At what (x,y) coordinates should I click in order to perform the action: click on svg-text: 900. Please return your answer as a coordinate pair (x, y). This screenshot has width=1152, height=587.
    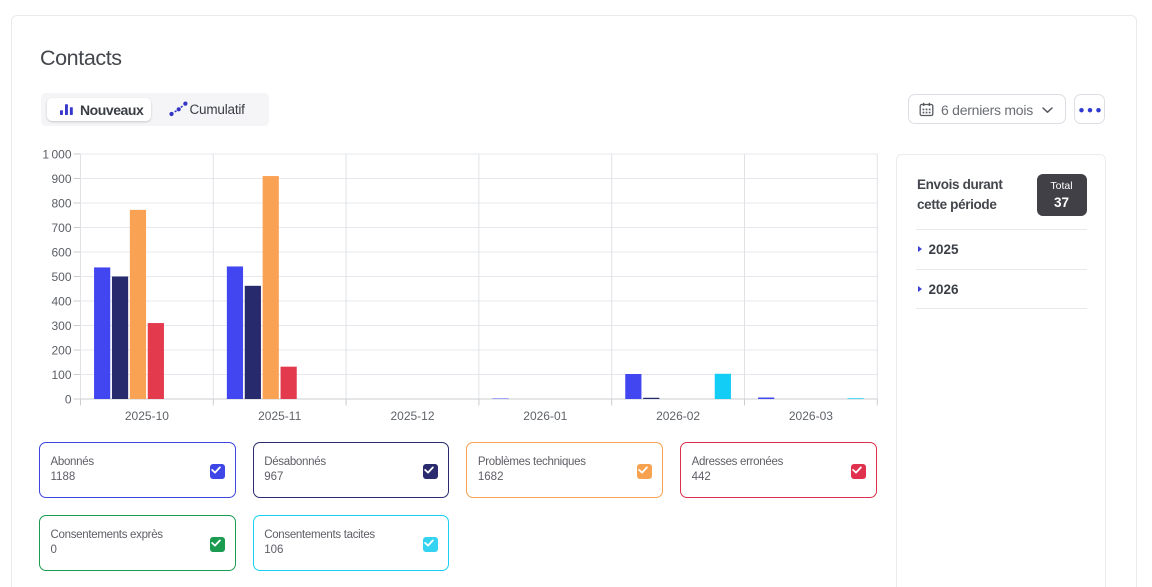
    Looking at the image, I should click on (61, 179).